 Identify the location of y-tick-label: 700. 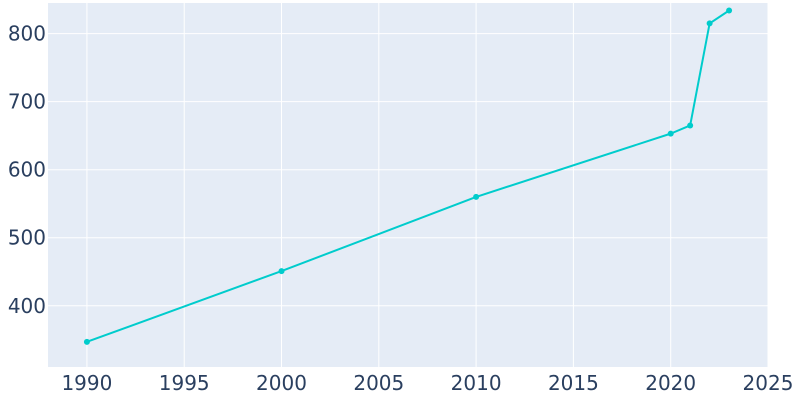
(27, 102).